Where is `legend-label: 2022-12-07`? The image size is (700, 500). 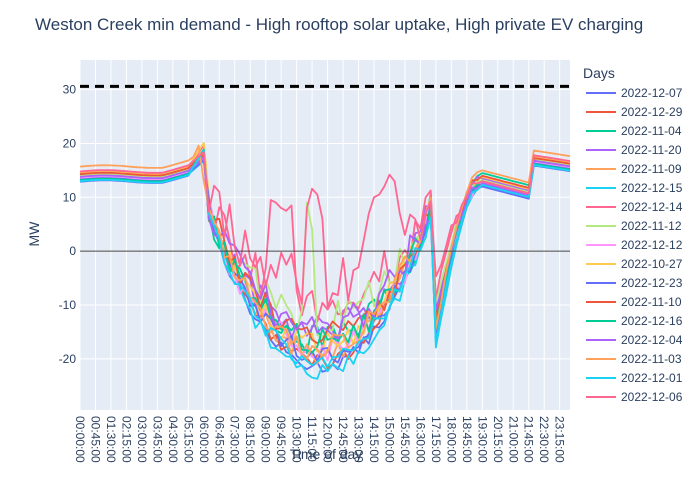 legend-label: 2022-12-07 is located at coordinates (652, 93).